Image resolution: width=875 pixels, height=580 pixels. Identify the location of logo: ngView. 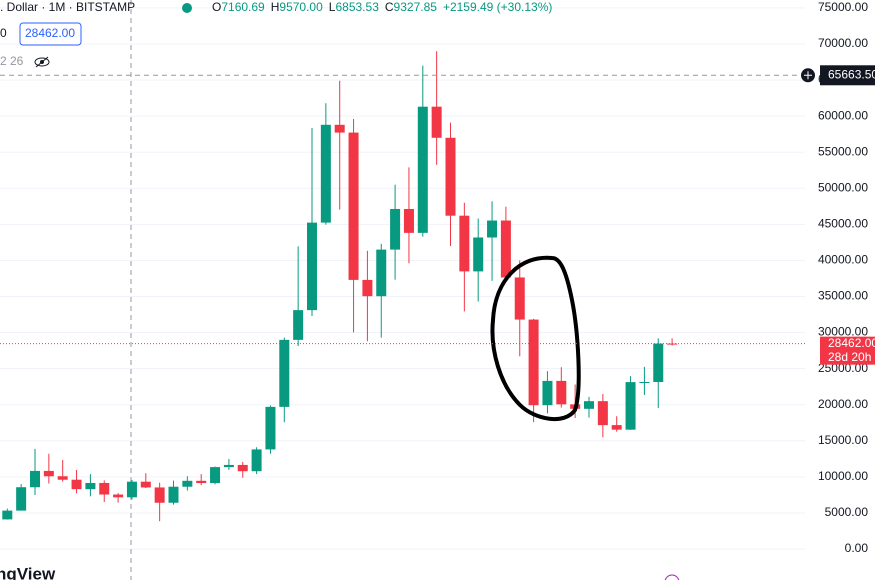
(28, 572).